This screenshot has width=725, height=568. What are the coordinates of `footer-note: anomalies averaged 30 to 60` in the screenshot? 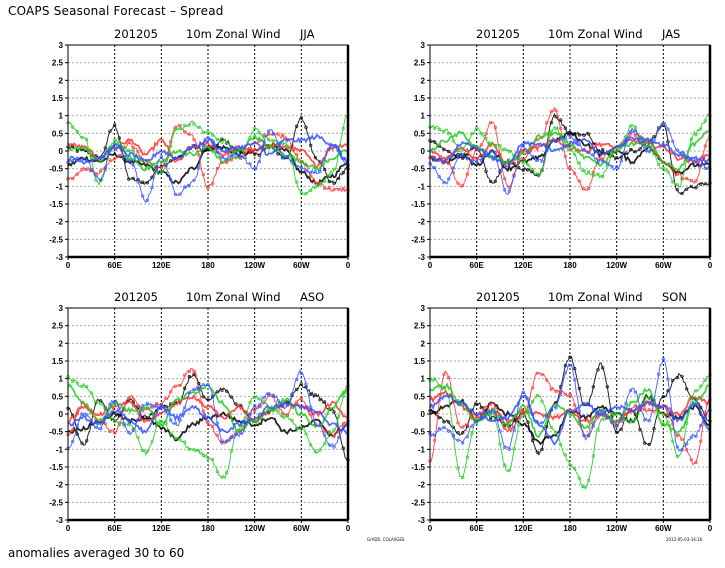 It's located at (96, 553).